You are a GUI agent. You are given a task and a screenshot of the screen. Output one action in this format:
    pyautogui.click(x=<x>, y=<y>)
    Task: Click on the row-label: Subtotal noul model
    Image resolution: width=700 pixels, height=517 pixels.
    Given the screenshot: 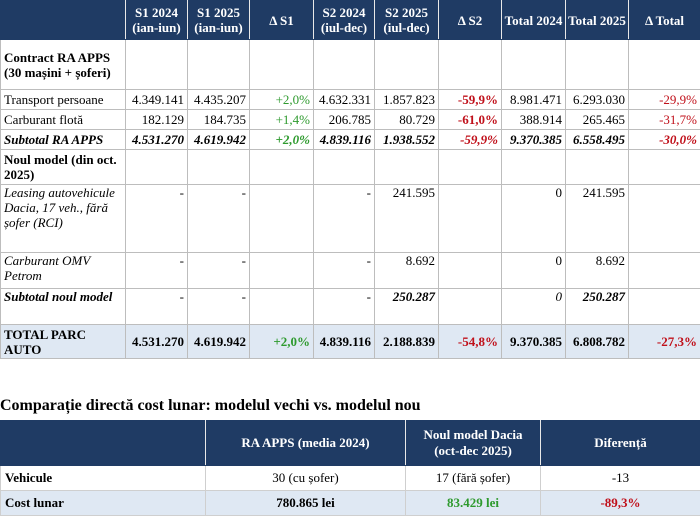 What is the action you would take?
    pyautogui.click(x=63, y=306)
    